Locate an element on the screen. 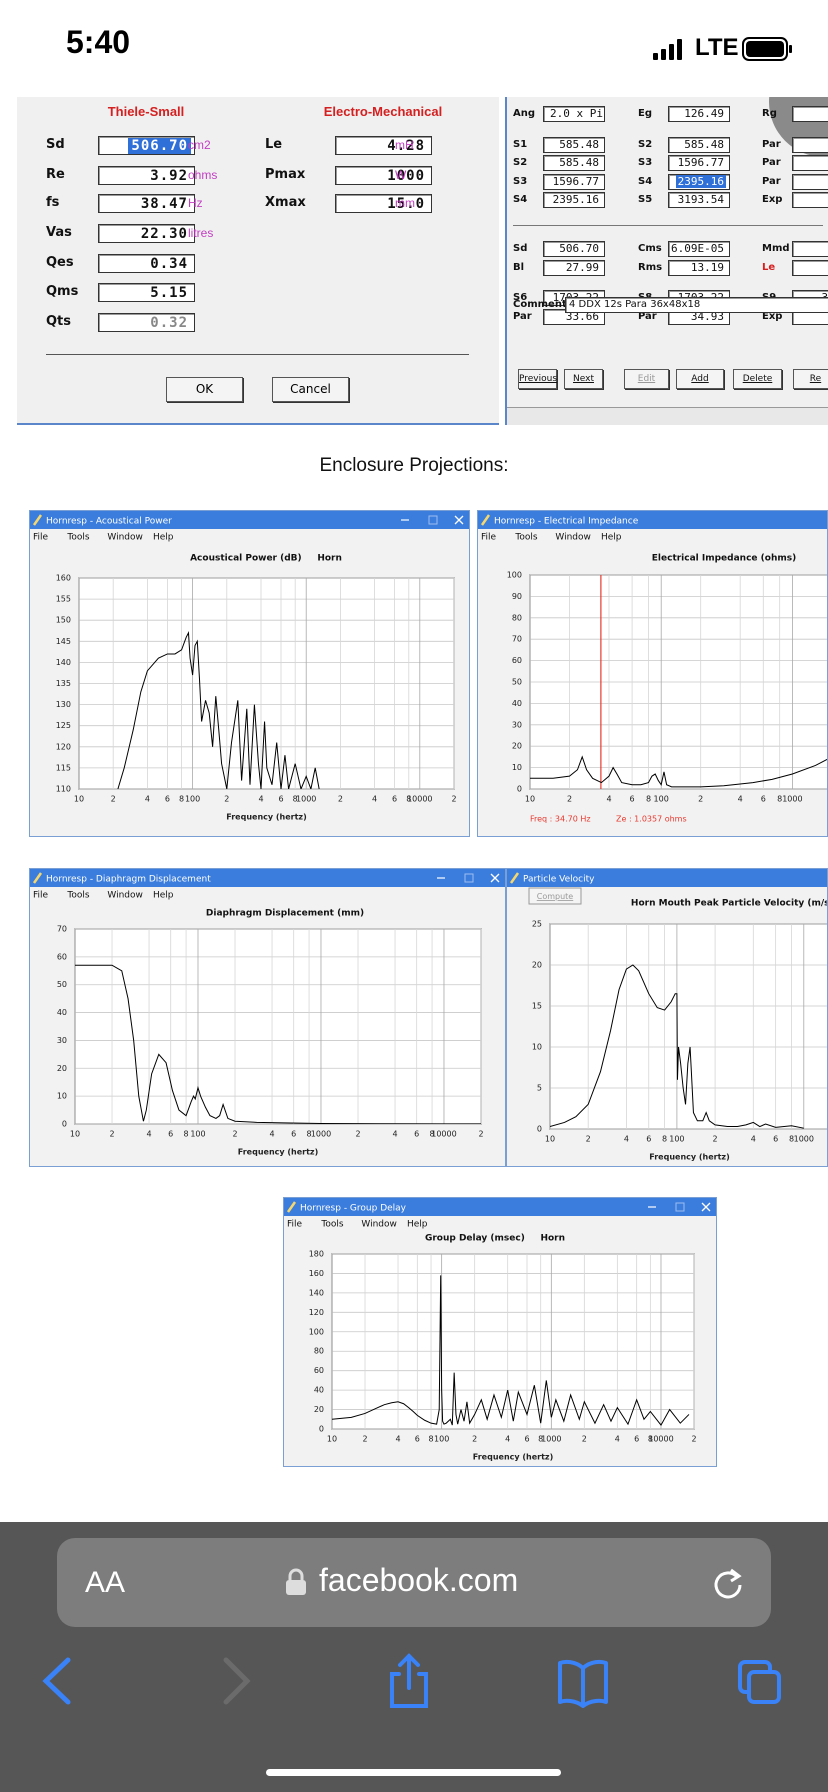 The height and width of the screenshot is (1792, 828). button: Next is located at coordinates (583, 379).